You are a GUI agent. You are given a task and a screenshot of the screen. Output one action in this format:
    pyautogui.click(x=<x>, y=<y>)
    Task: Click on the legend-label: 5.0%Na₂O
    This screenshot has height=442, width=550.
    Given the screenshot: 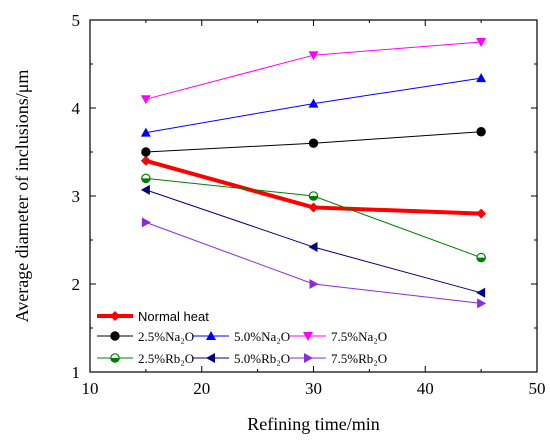 What is the action you would take?
    pyautogui.click(x=262, y=336)
    